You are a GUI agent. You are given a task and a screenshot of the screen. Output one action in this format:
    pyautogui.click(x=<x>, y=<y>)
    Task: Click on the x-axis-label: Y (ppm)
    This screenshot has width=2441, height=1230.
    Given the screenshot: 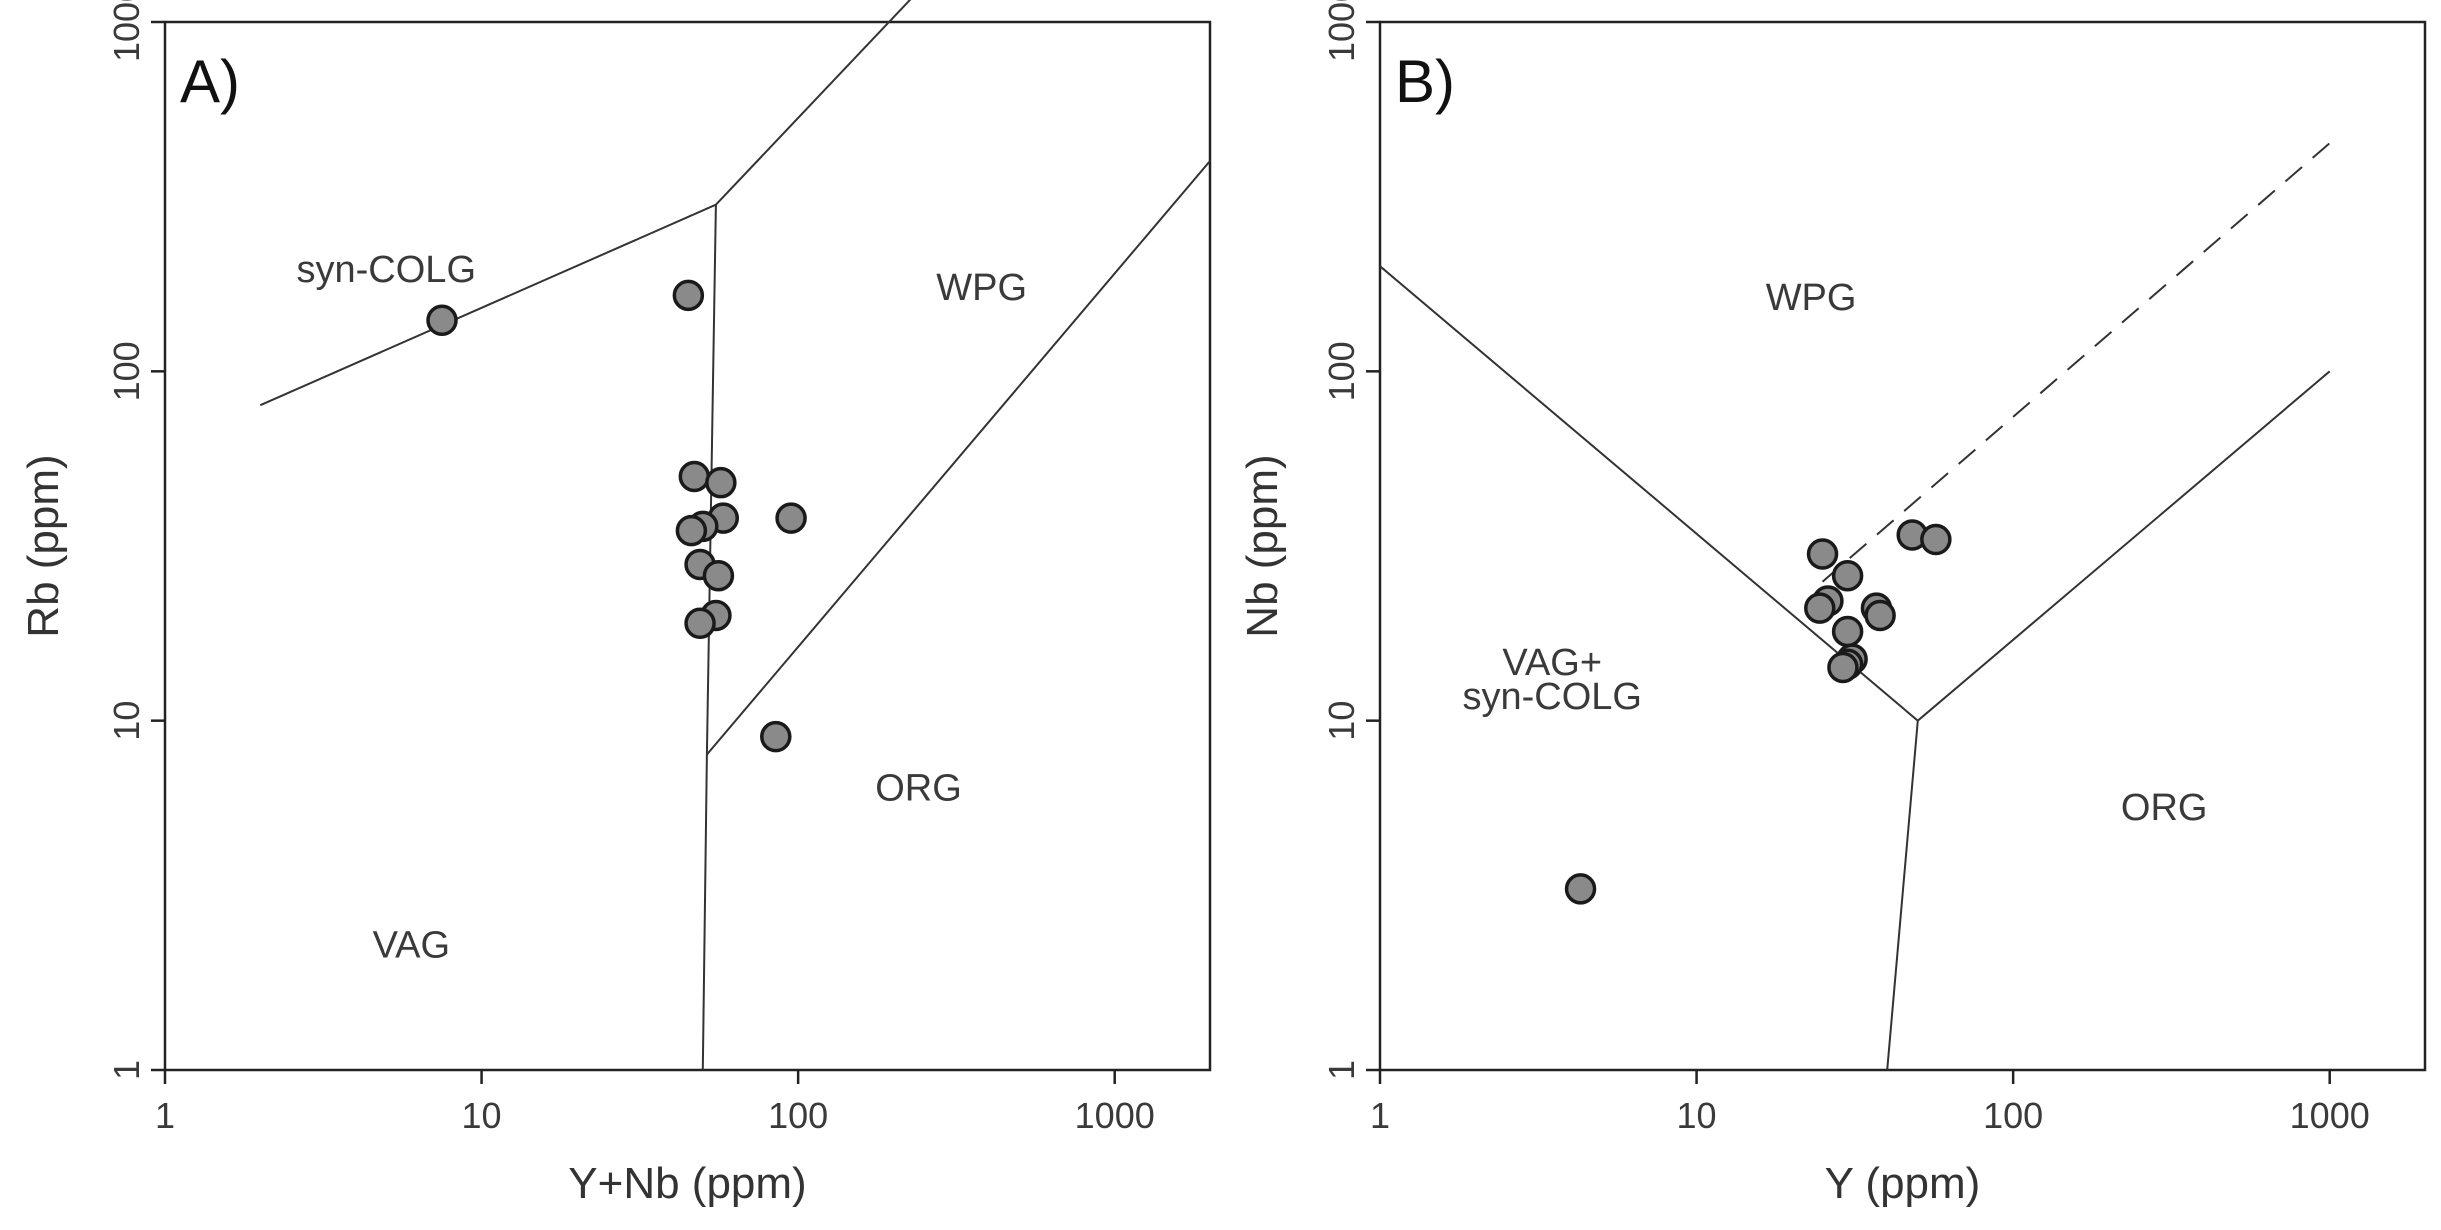 What is the action you would take?
    pyautogui.click(x=1903, y=1183)
    